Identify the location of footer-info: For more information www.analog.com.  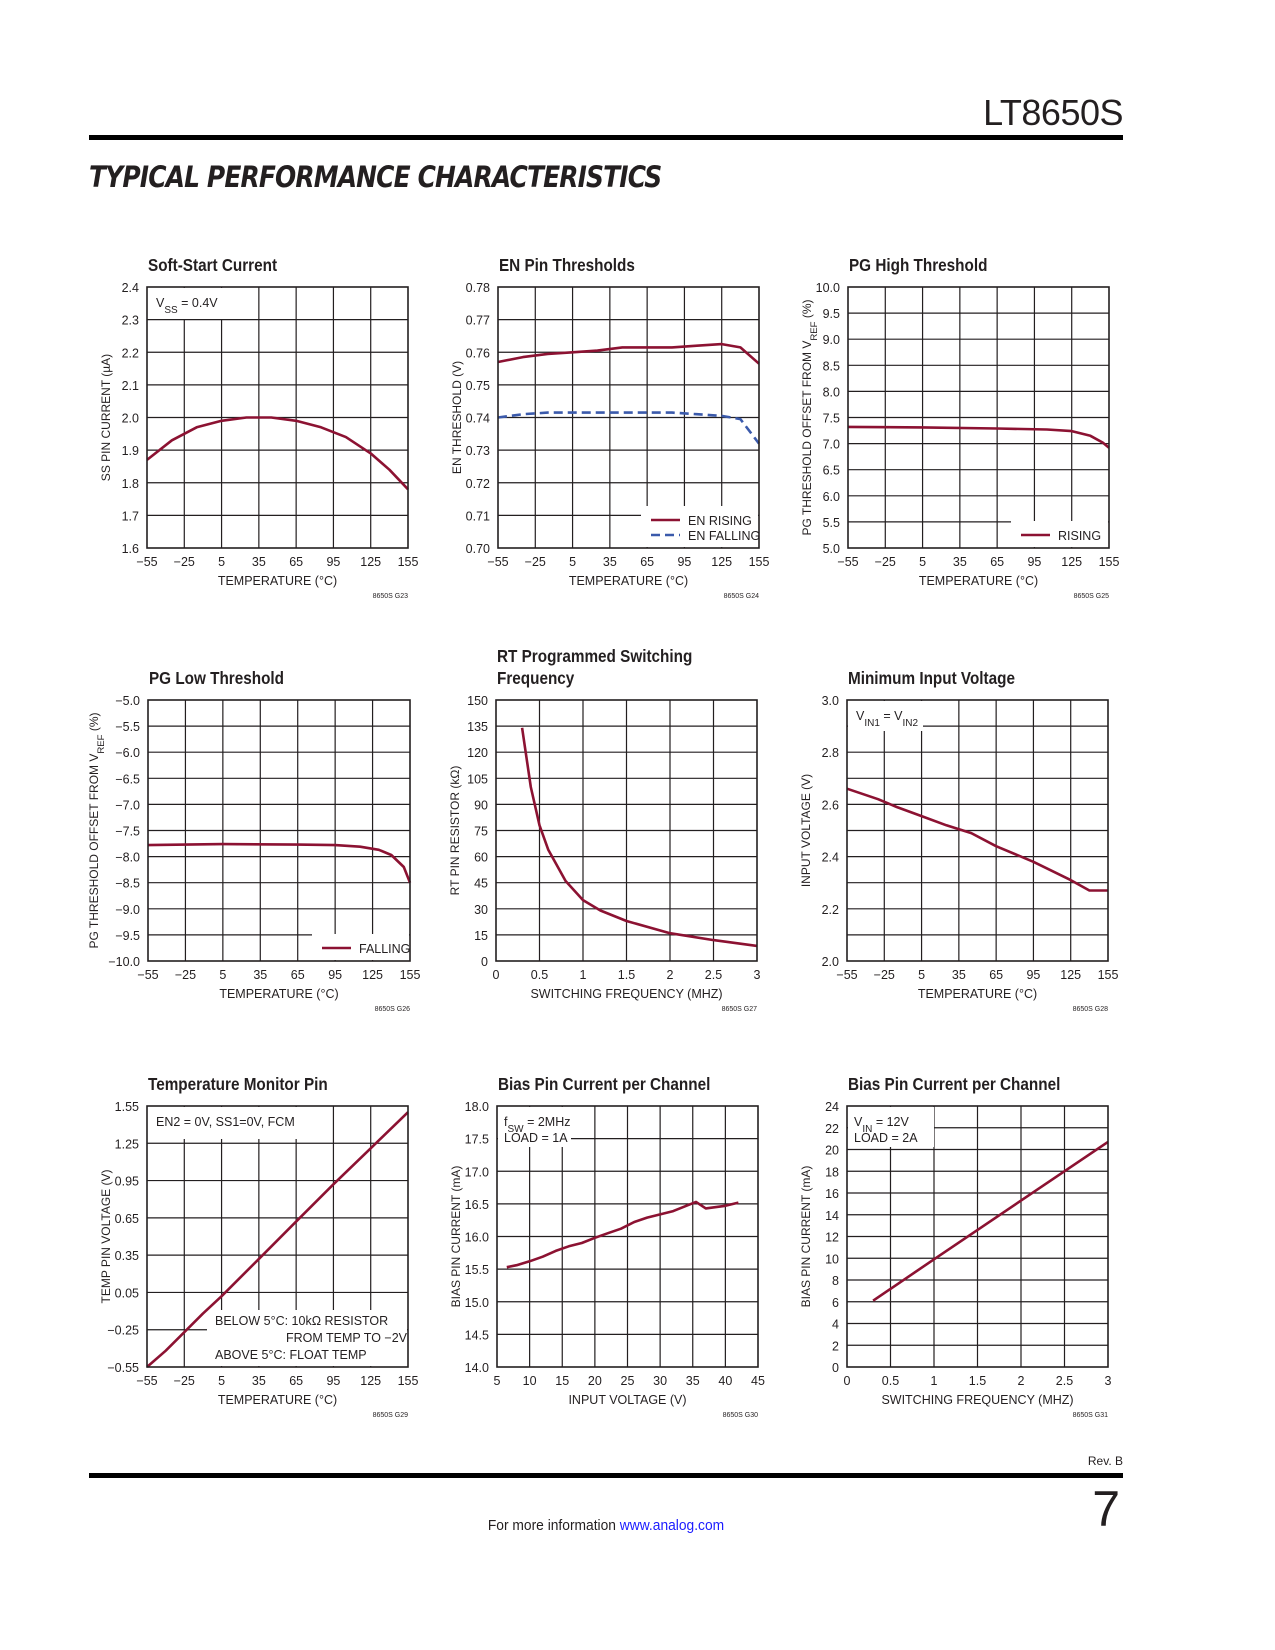
(605, 1525).